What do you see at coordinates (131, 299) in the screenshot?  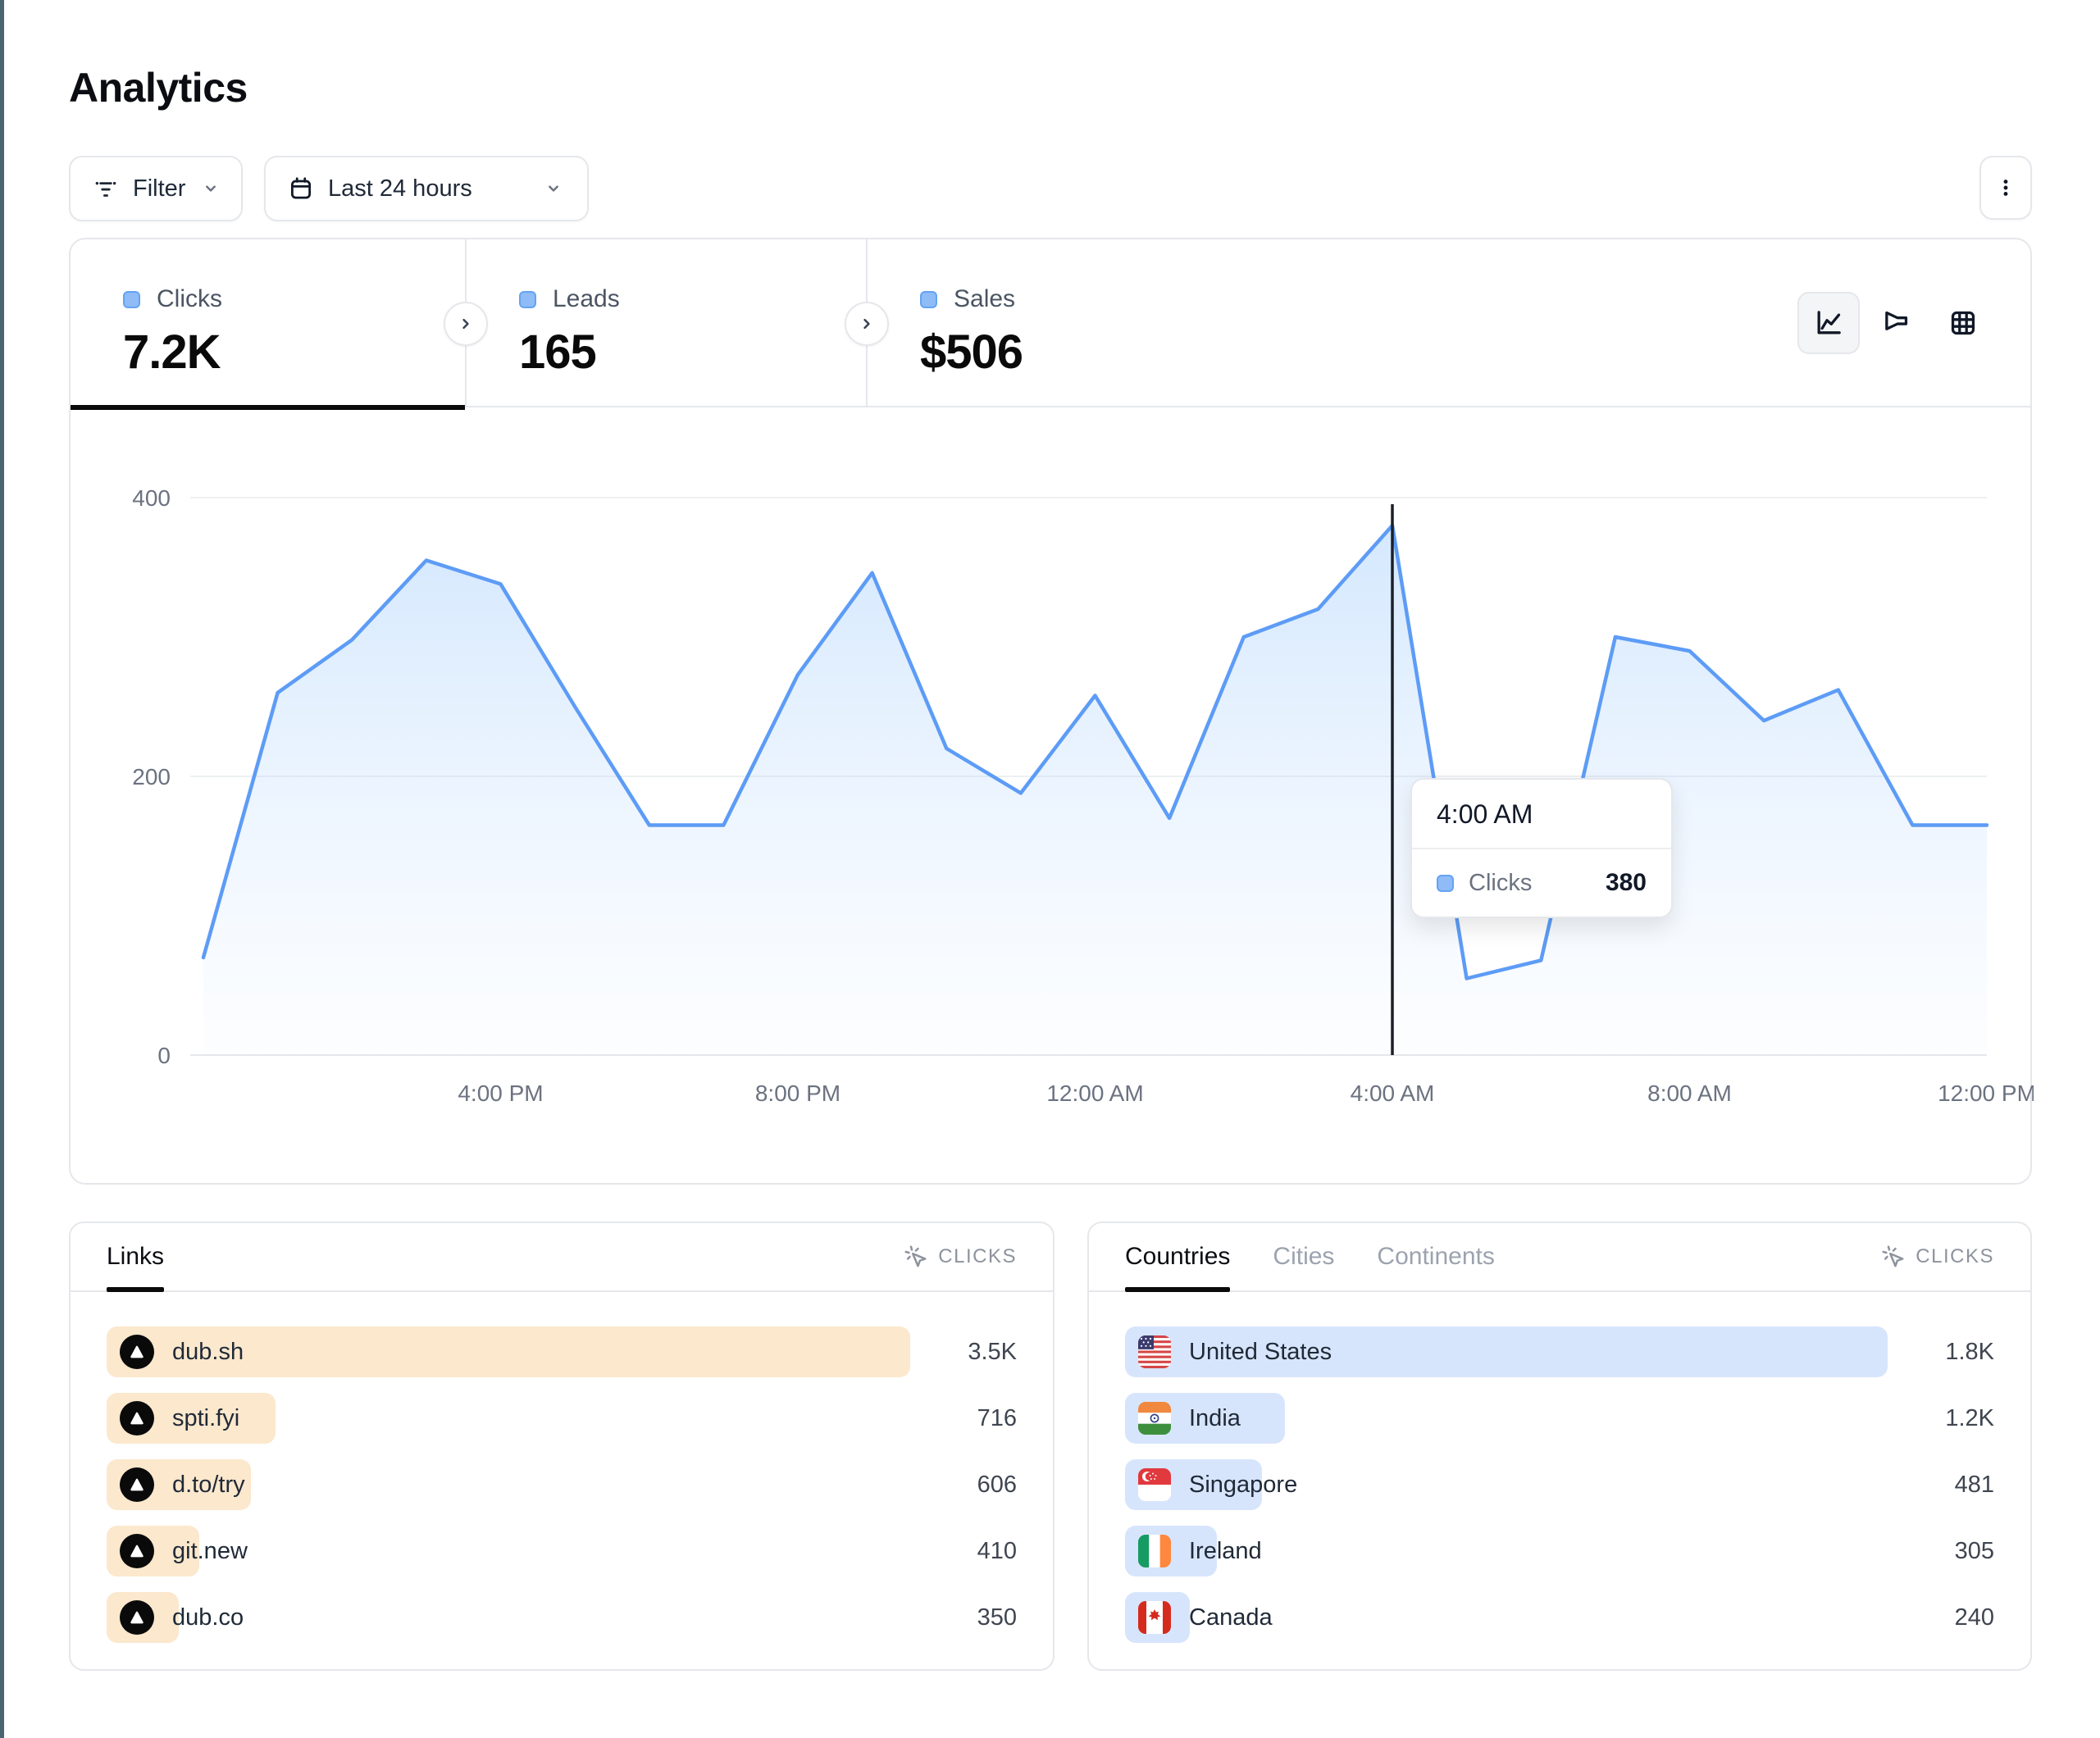 I see `clicks-legend-chip` at bounding box center [131, 299].